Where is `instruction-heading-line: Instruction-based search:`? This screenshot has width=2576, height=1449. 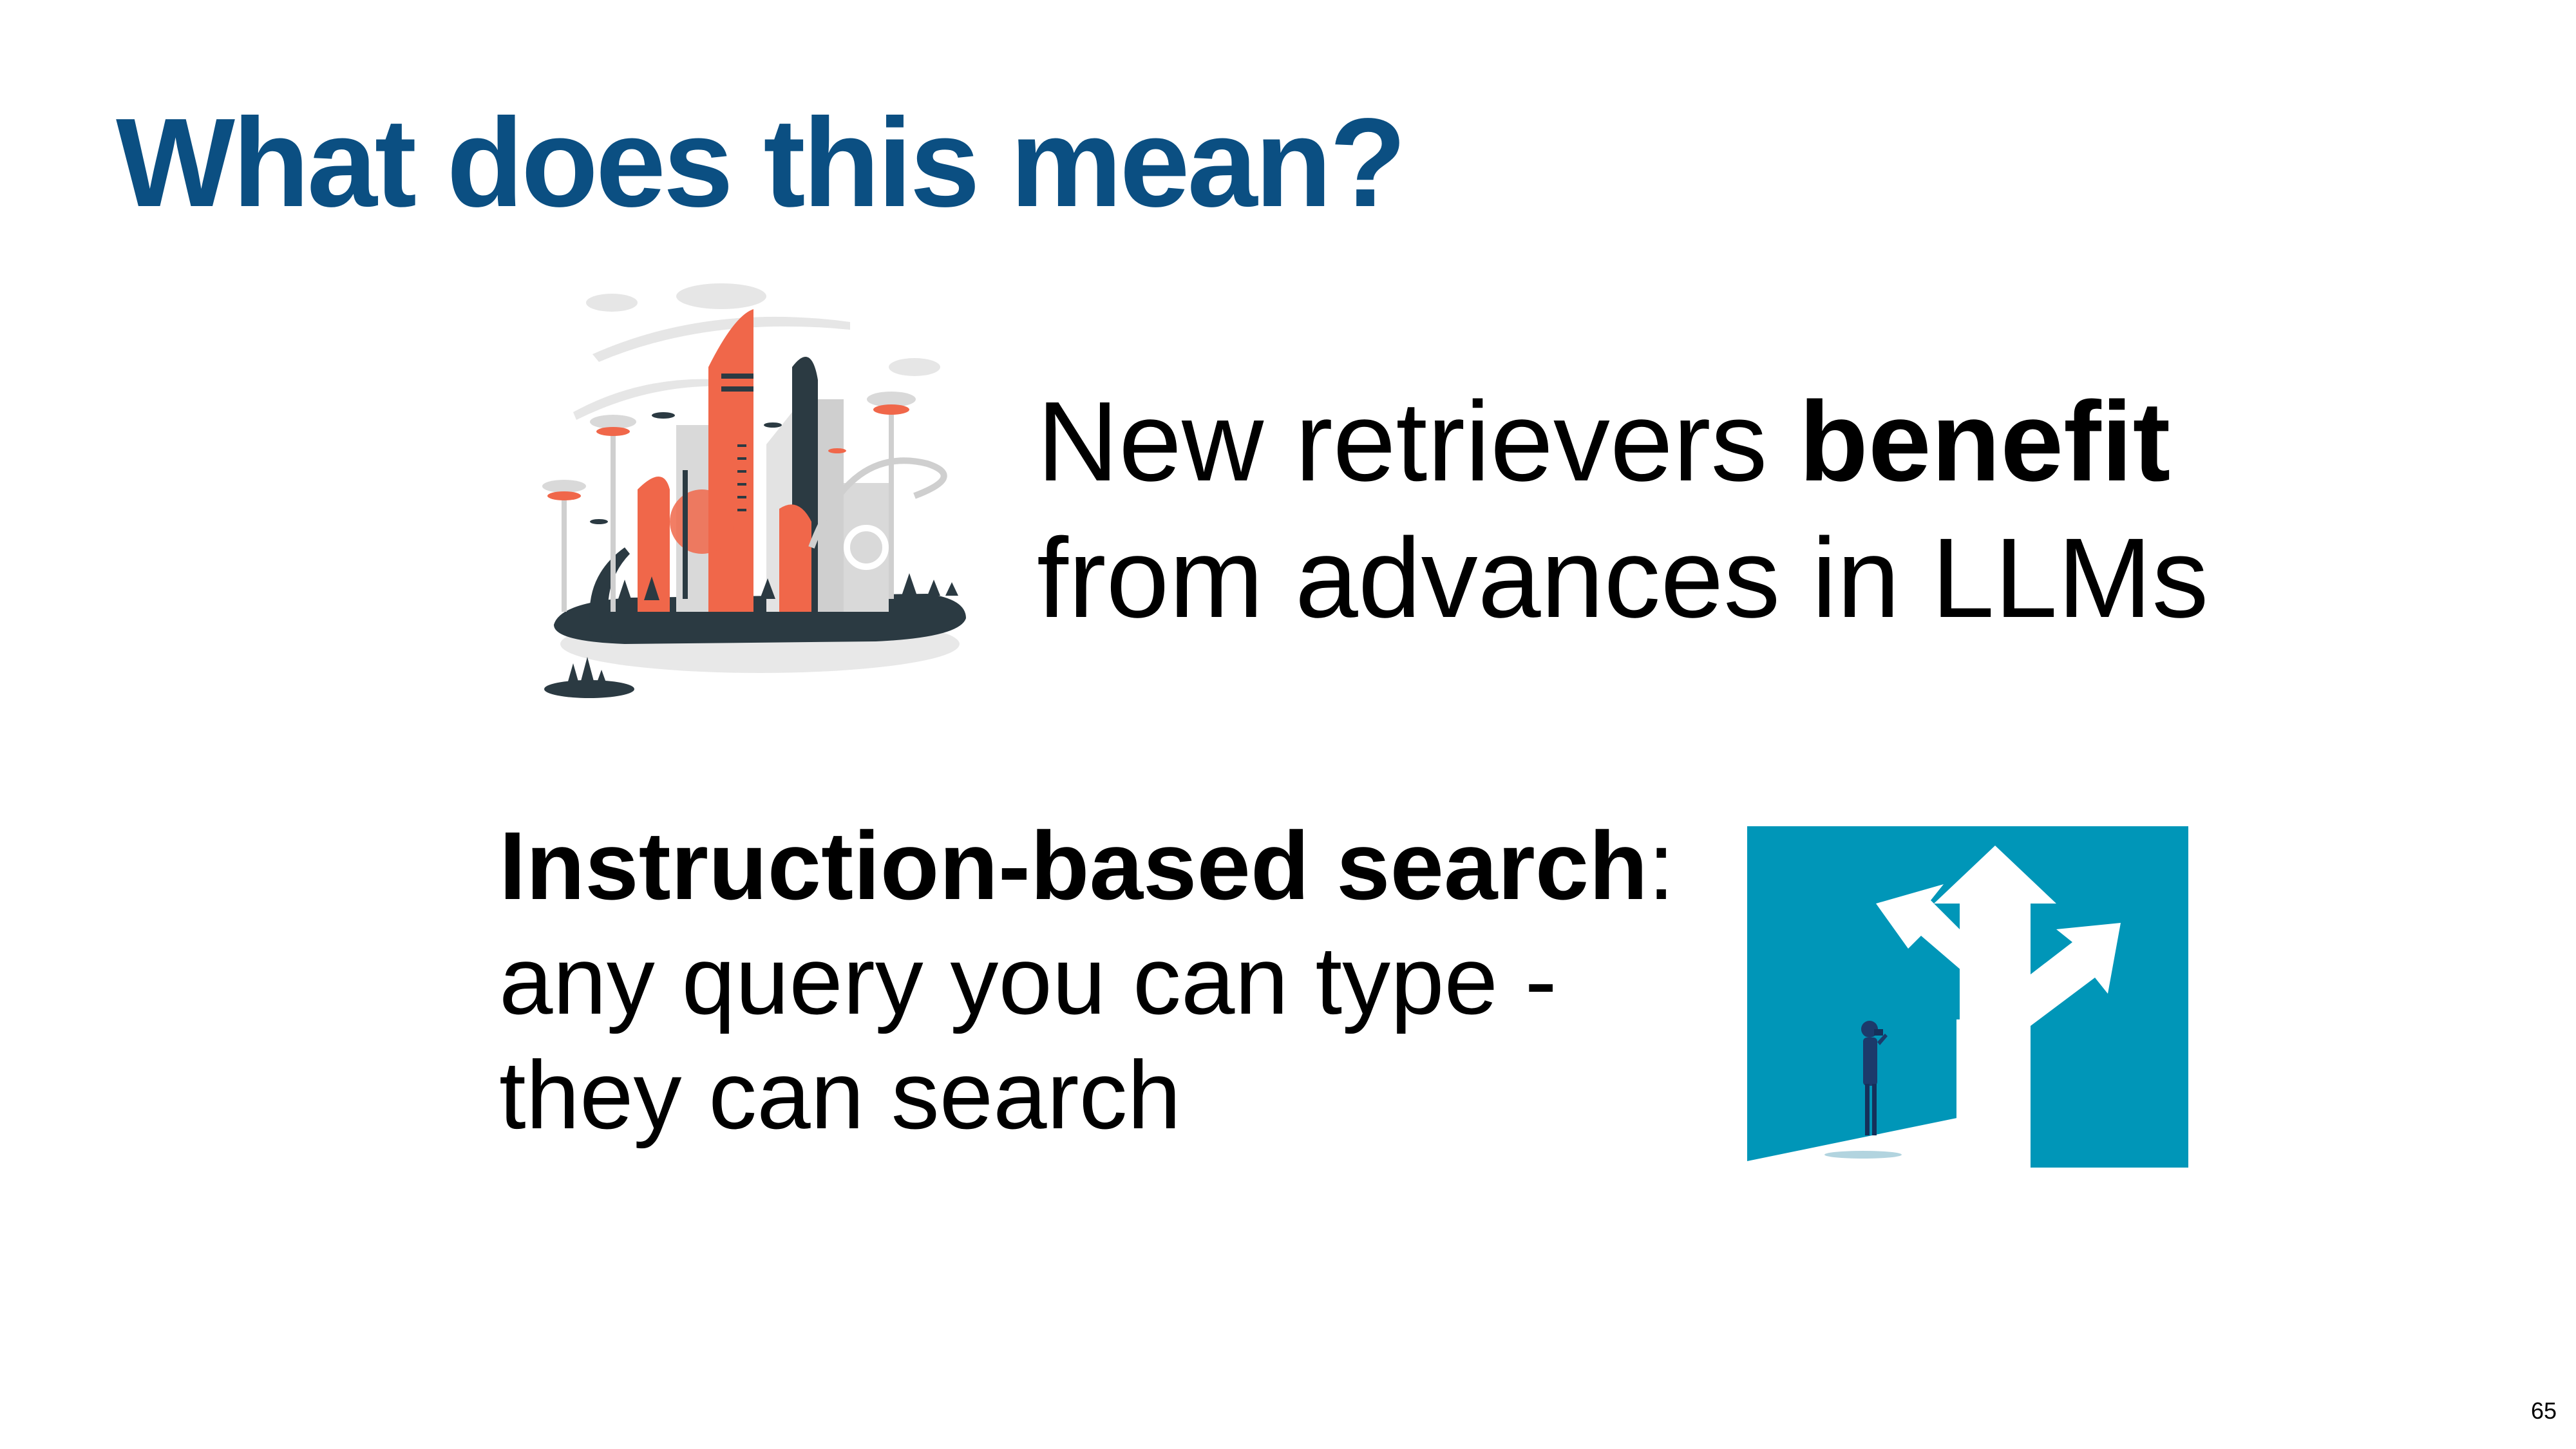 instruction-heading-line: Instruction-based search: is located at coordinates (1087, 866).